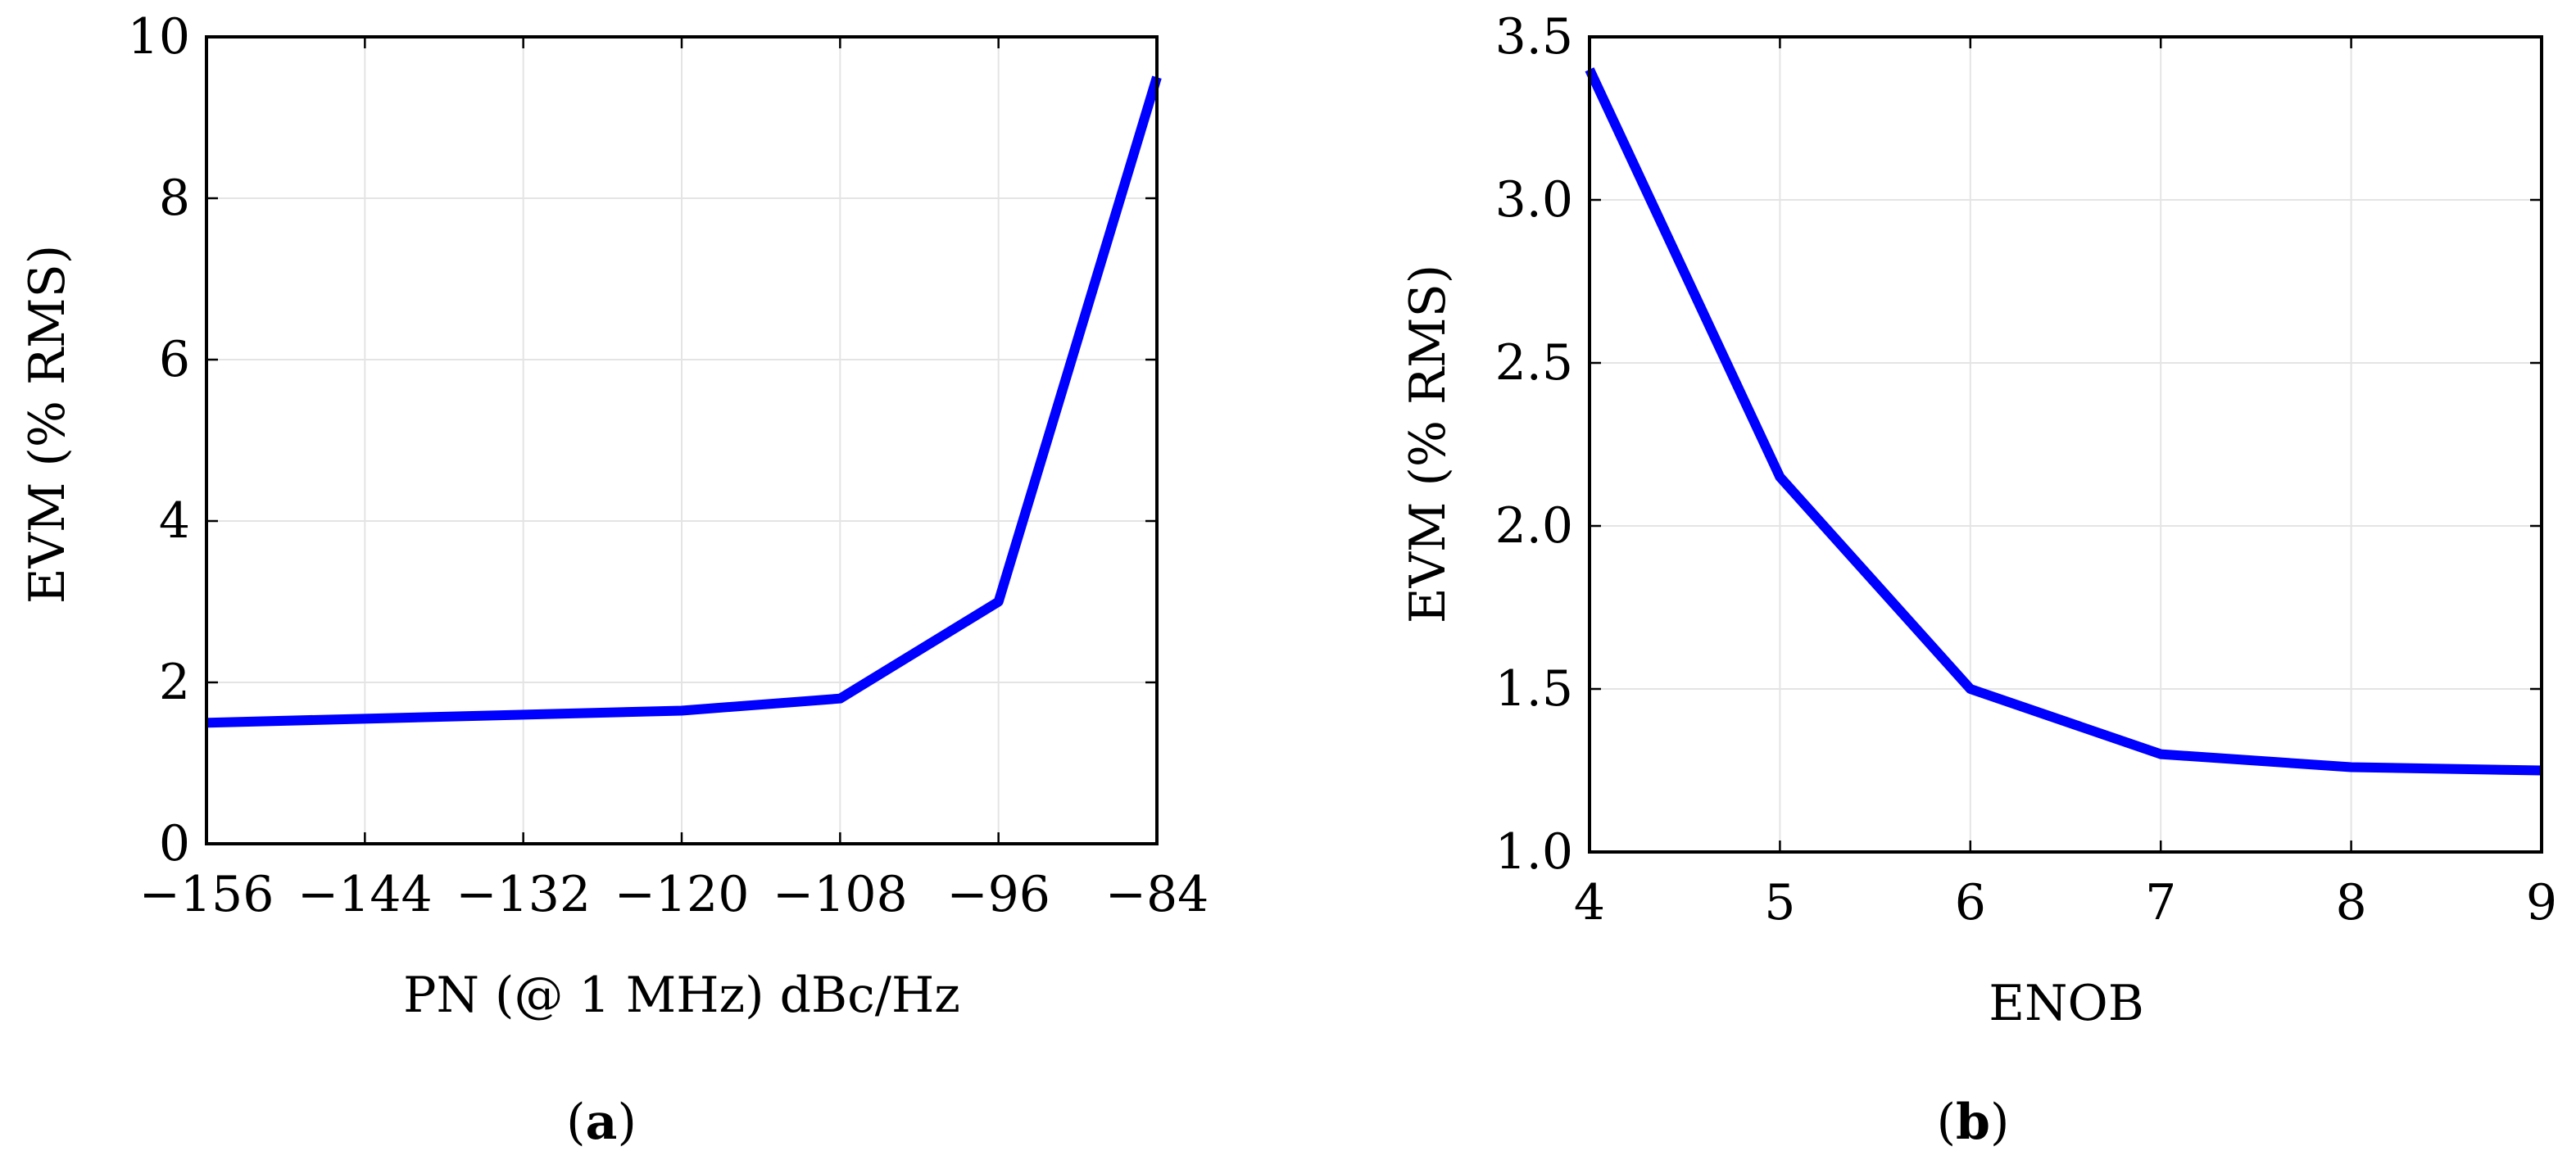  What do you see at coordinates (2351, 902) in the screenshot?
I see `x-tick-label: 8` at bounding box center [2351, 902].